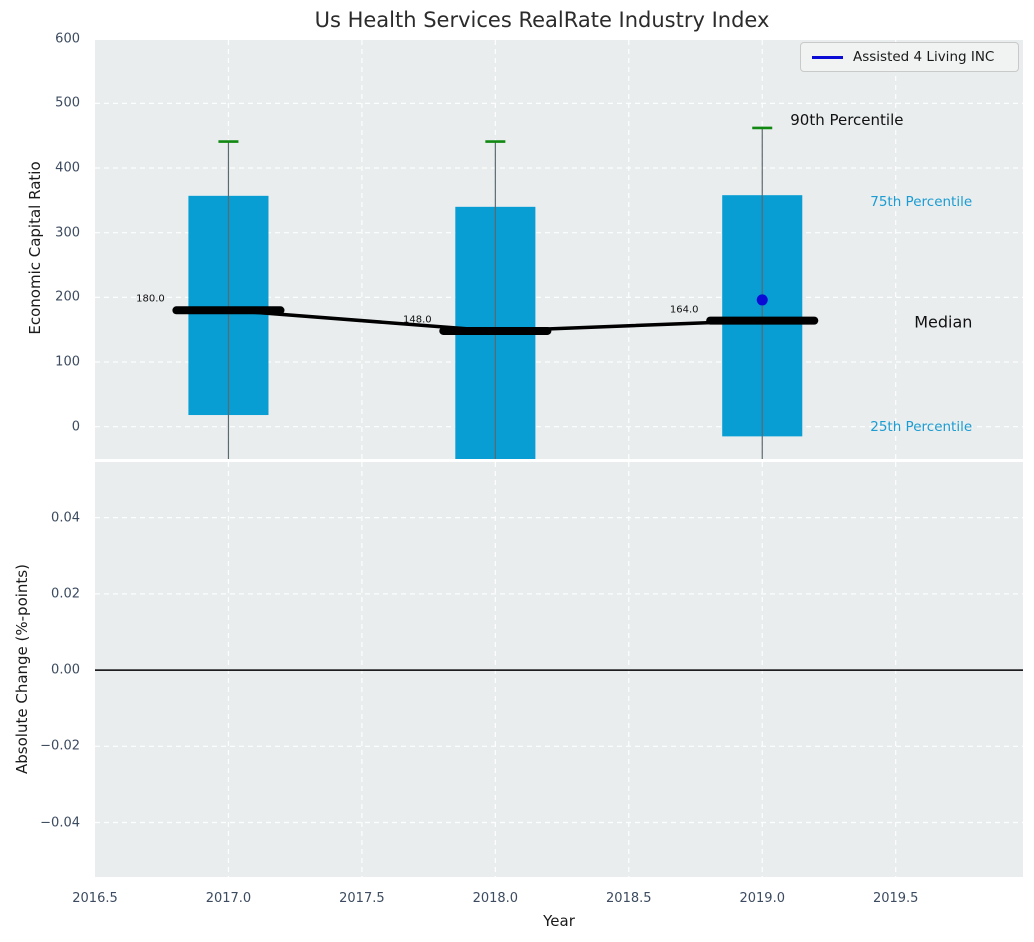 The width and height of the screenshot is (1034, 942). What do you see at coordinates (95, 898) in the screenshot?
I see `x-tick-label: 2016.5` at bounding box center [95, 898].